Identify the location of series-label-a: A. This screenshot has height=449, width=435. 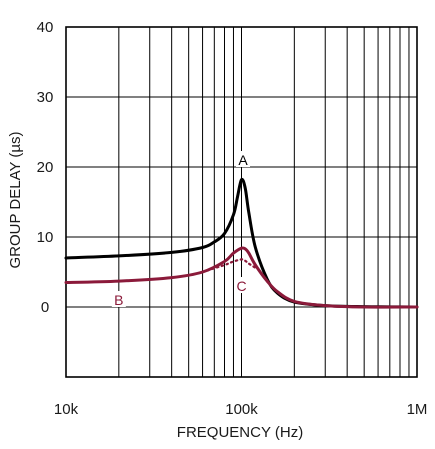
(243, 160).